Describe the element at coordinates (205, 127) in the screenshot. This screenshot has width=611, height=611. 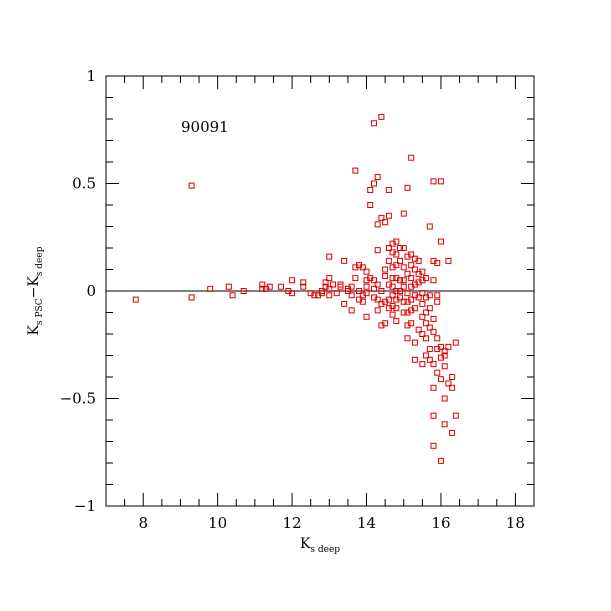
I see `chart-annotation: 90091` at that location.